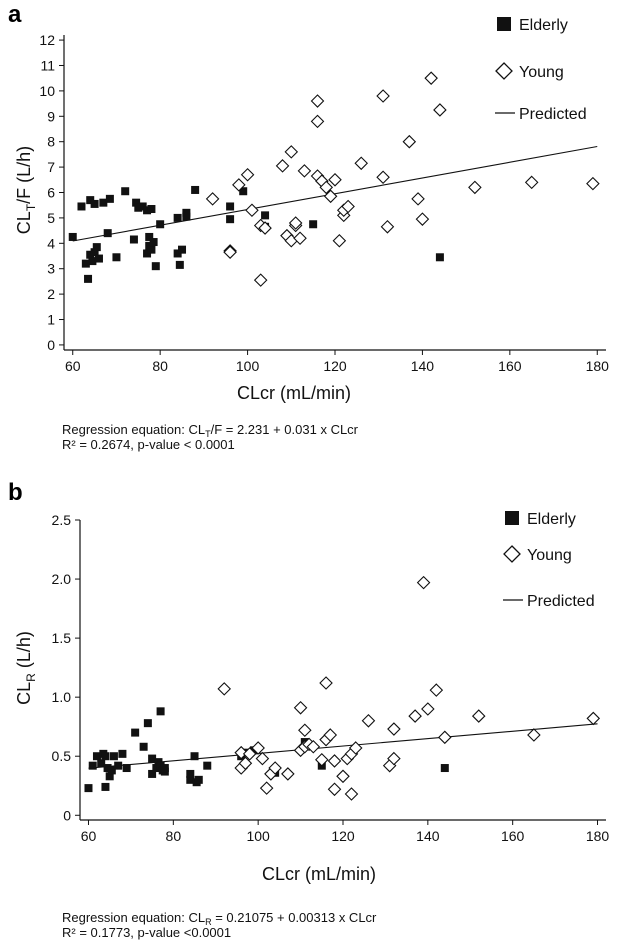 This screenshot has height=948, width=627. What do you see at coordinates (160, 366) in the screenshot?
I see `x-tick-label: 80` at bounding box center [160, 366].